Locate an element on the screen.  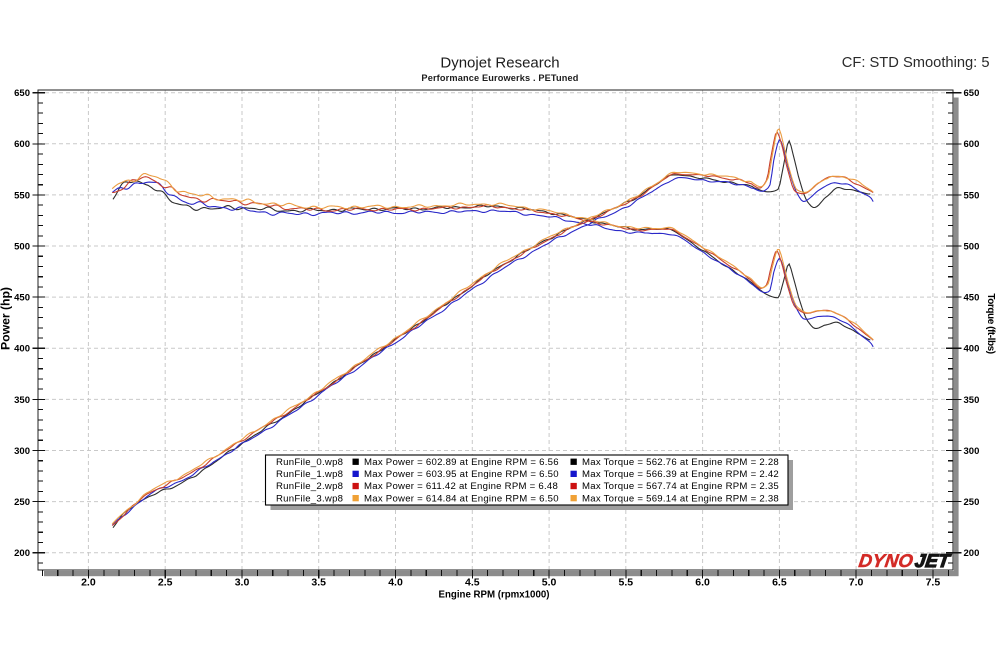
svg-text:Max Power = 614.84 at Engine R: Max Power = 614.84 at Engine RPM = 6.50 is located at coordinates (461, 498).